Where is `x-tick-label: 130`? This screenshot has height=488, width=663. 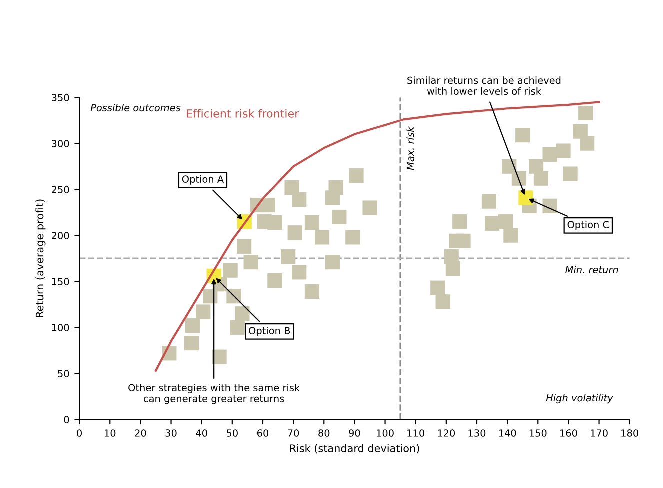
x-tick-label: 130 is located at coordinates (477, 433).